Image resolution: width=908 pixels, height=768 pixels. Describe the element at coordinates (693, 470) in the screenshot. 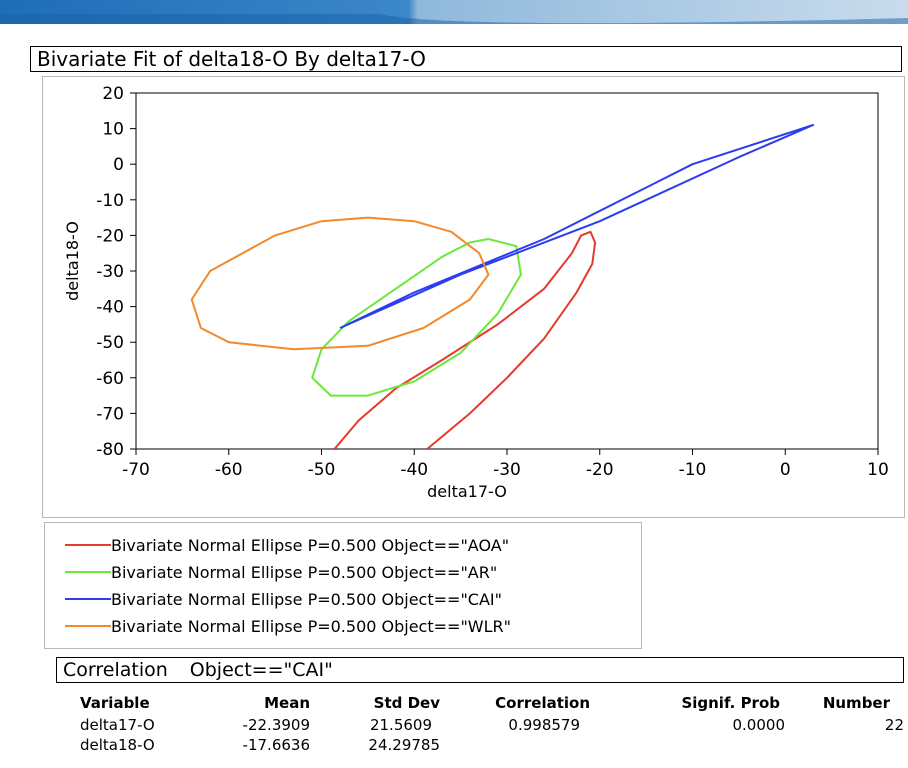

I see `x-tick-label: -10` at that location.